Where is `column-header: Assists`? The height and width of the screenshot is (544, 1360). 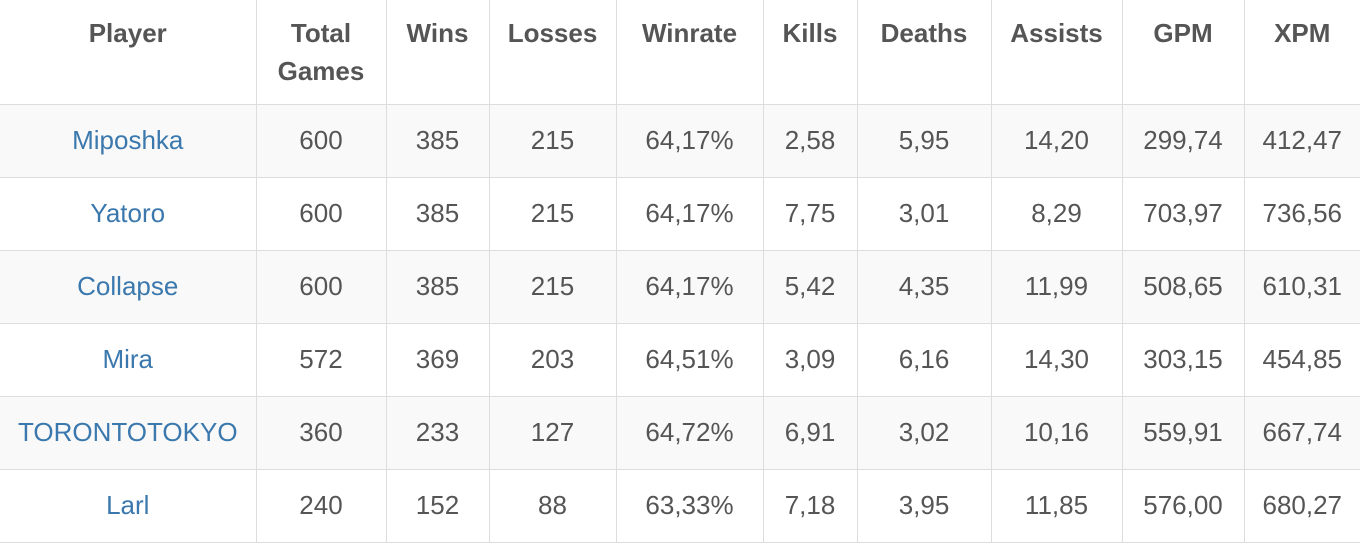
column-header: Assists is located at coordinates (1056, 52).